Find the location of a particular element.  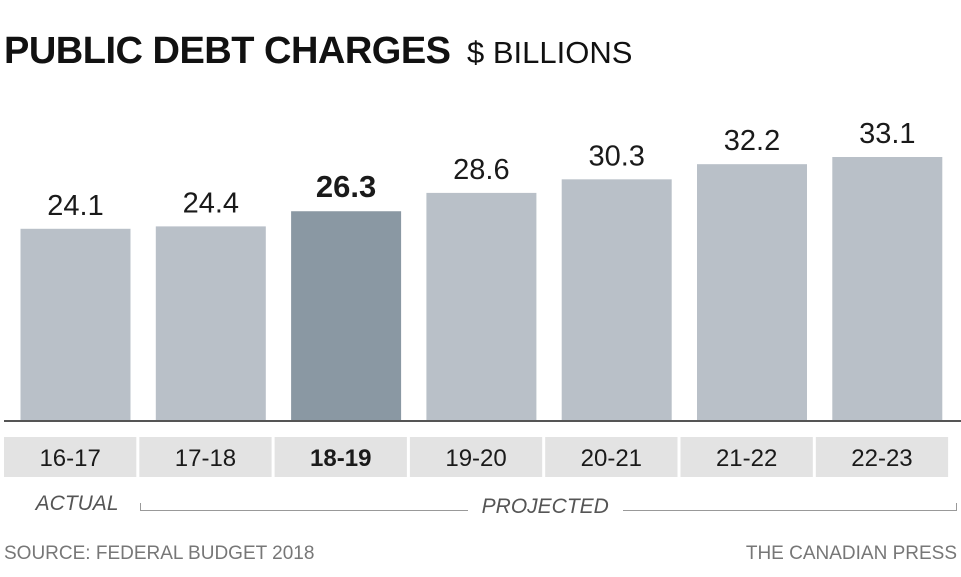

chart-title: PUBLIC DEBT CHARGES is located at coordinates (227, 51).